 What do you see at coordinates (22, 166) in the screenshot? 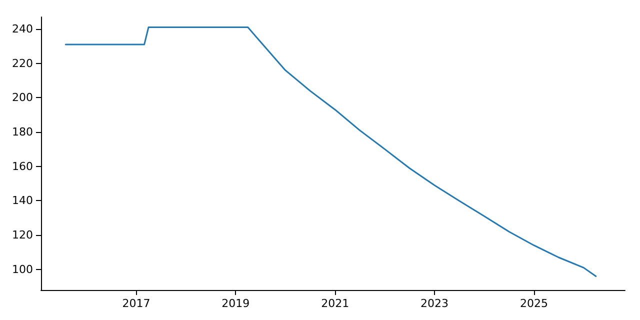
I see `y-tick-label: 160` at bounding box center [22, 166].